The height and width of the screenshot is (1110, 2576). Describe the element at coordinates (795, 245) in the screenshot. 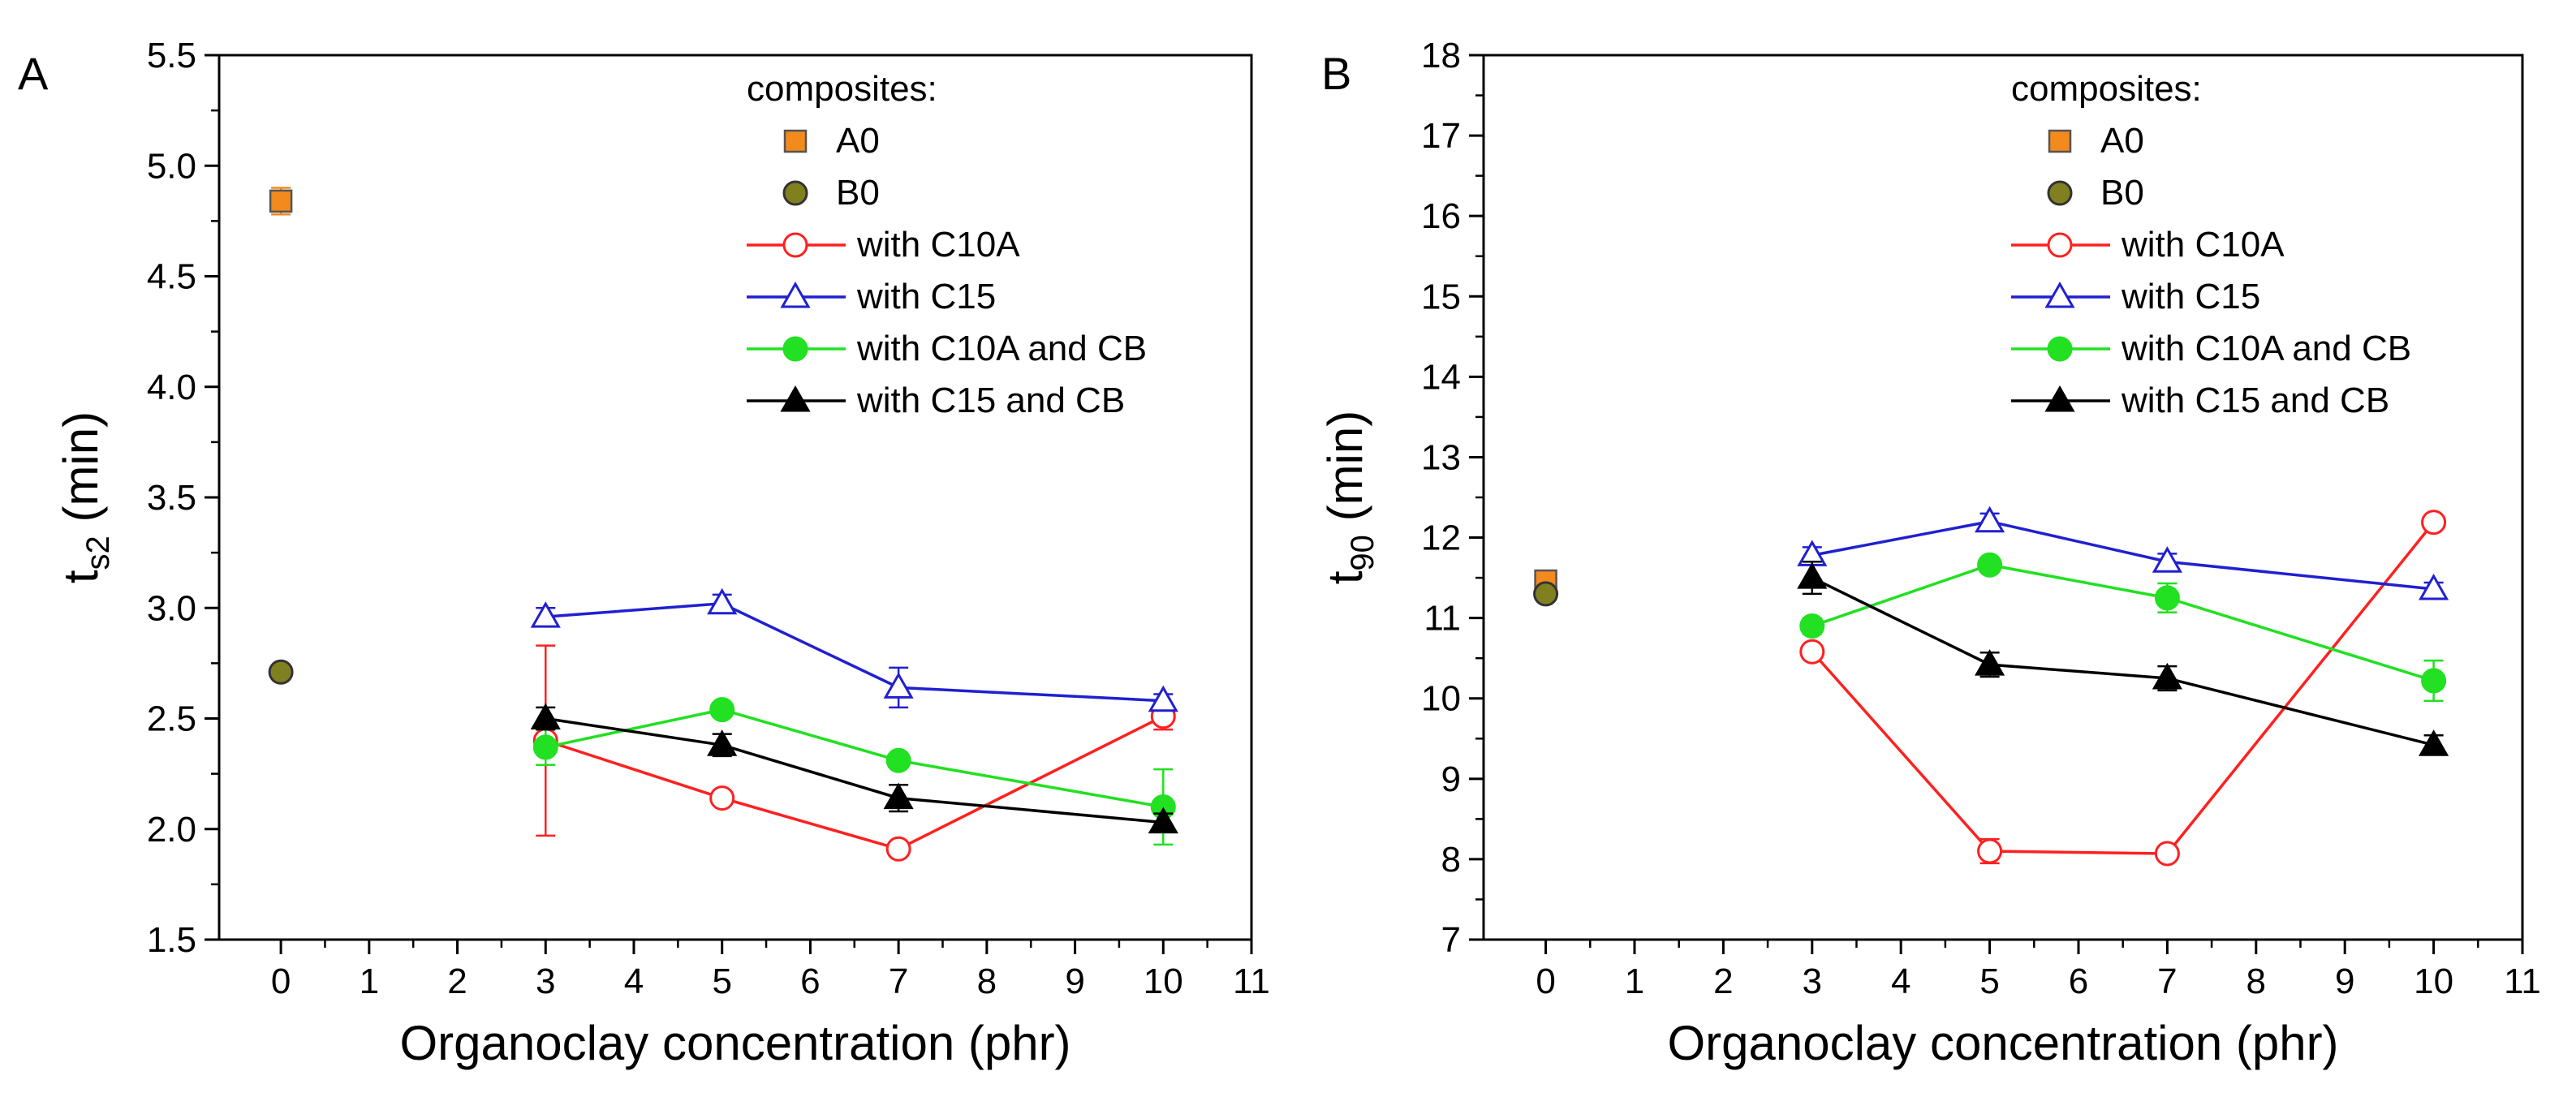

I see `panel-a-legend-marker-c10a` at that location.